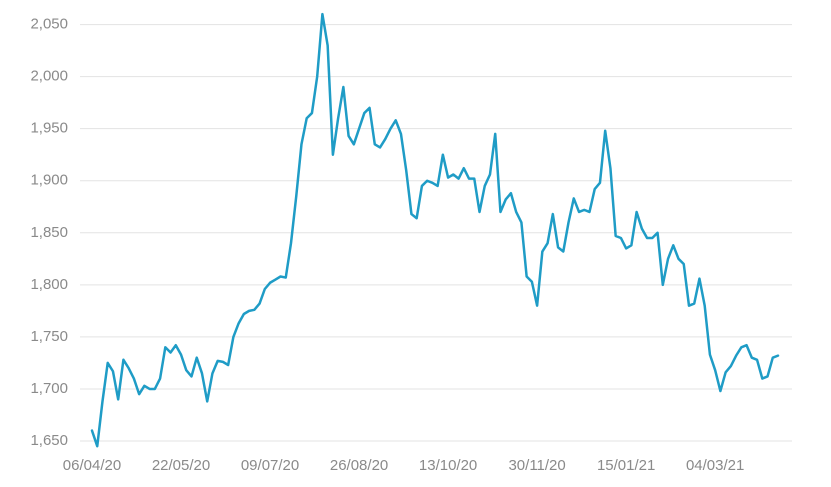 The image size is (831, 487). I want to click on y-tick-label: 1,800, so click(49, 284).